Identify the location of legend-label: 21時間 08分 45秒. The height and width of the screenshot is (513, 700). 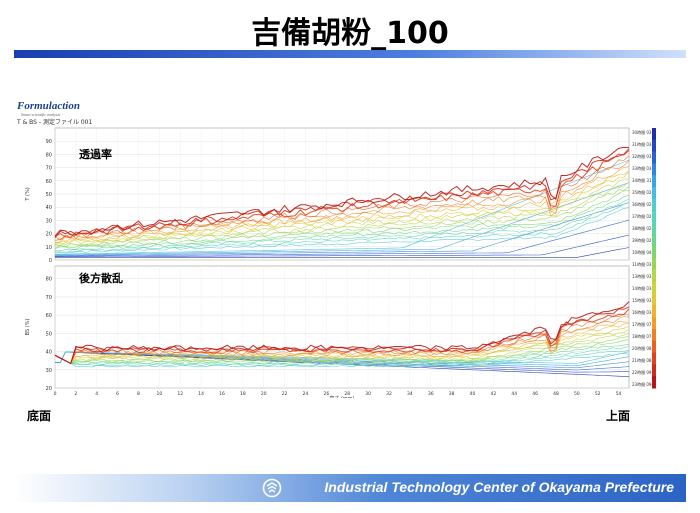
(644, 360).